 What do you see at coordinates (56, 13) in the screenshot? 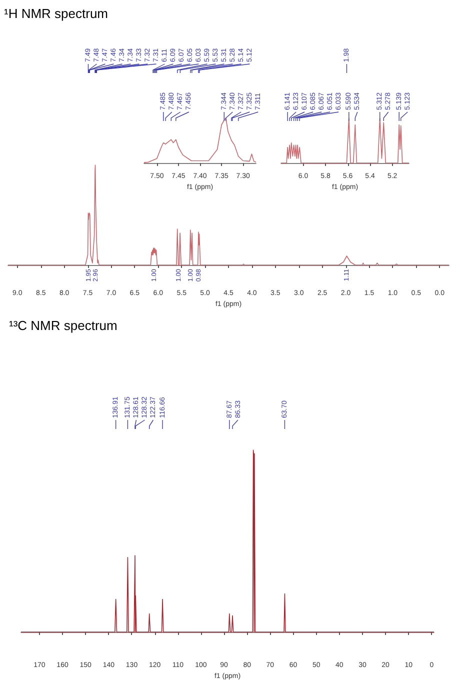
I see `text: ¹H NMR spectrum` at bounding box center [56, 13].